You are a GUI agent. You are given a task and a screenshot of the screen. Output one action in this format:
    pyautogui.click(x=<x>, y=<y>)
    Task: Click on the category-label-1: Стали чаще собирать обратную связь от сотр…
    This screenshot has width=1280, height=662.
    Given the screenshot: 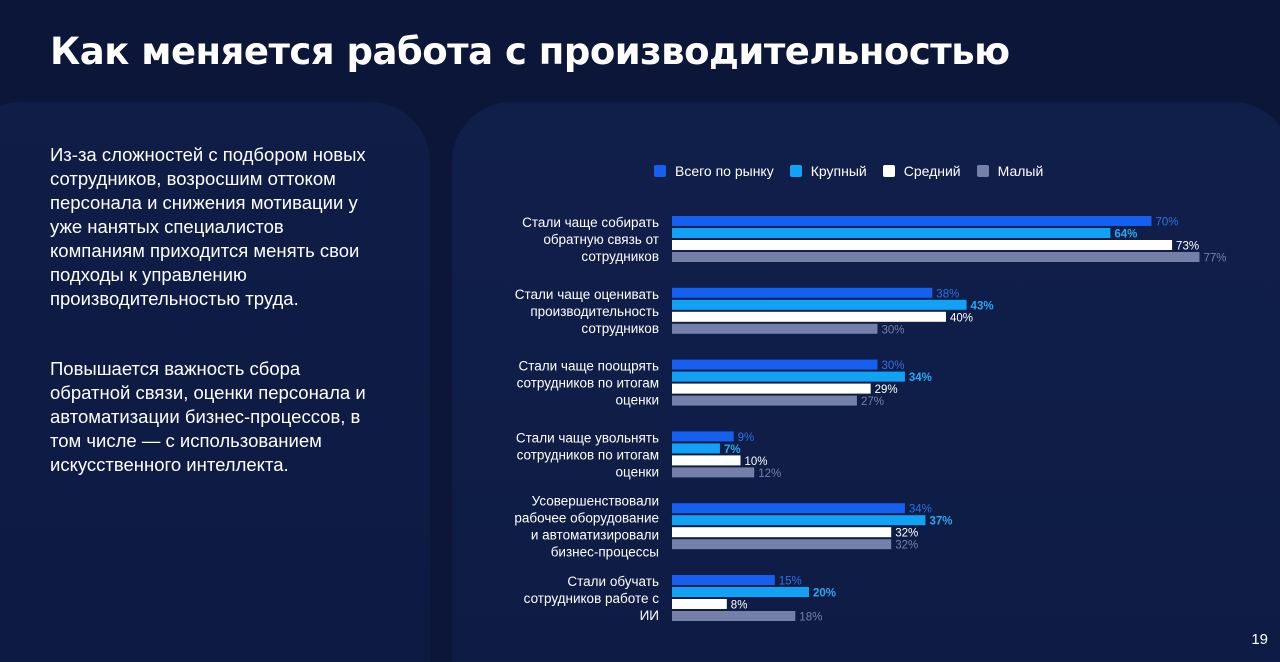 What is the action you would take?
    pyautogui.click(x=590, y=239)
    